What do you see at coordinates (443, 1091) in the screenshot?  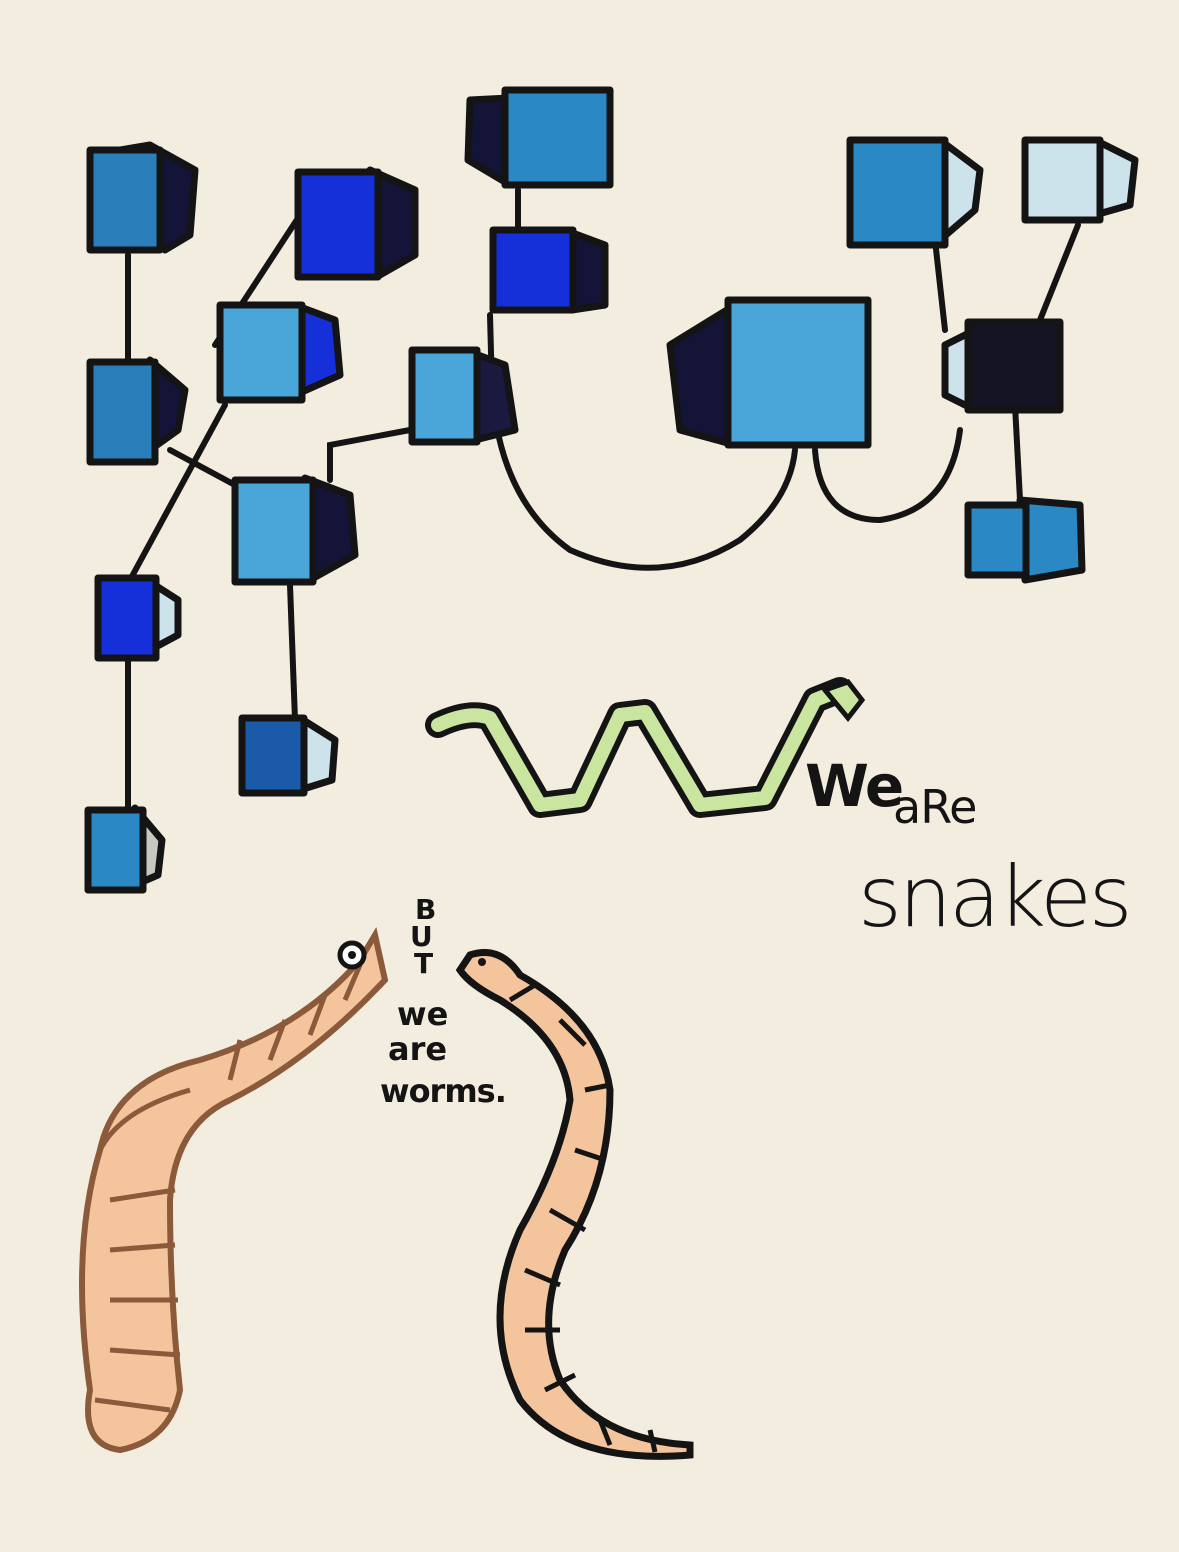 I see `caption-worms: worms.` at bounding box center [443, 1091].